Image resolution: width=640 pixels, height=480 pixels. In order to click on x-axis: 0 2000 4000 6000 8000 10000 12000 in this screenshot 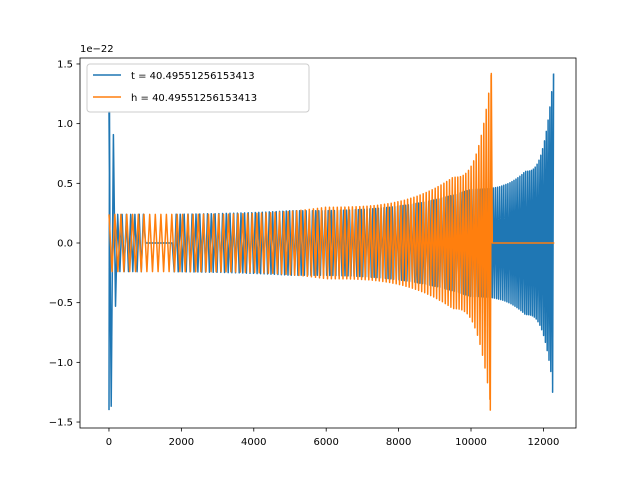, I will do `click(333, 438)`.